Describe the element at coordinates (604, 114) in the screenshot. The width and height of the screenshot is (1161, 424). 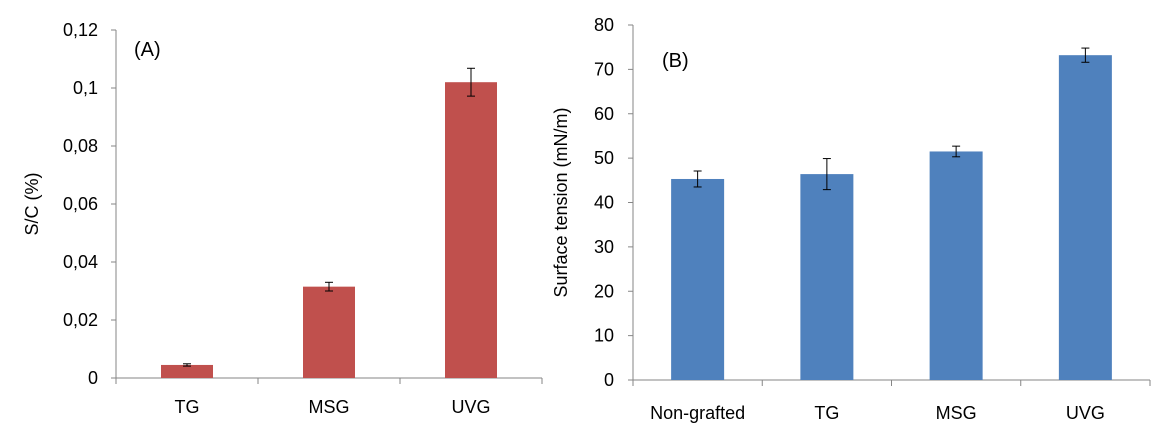
I see `y-tick-label: 60` at that location.